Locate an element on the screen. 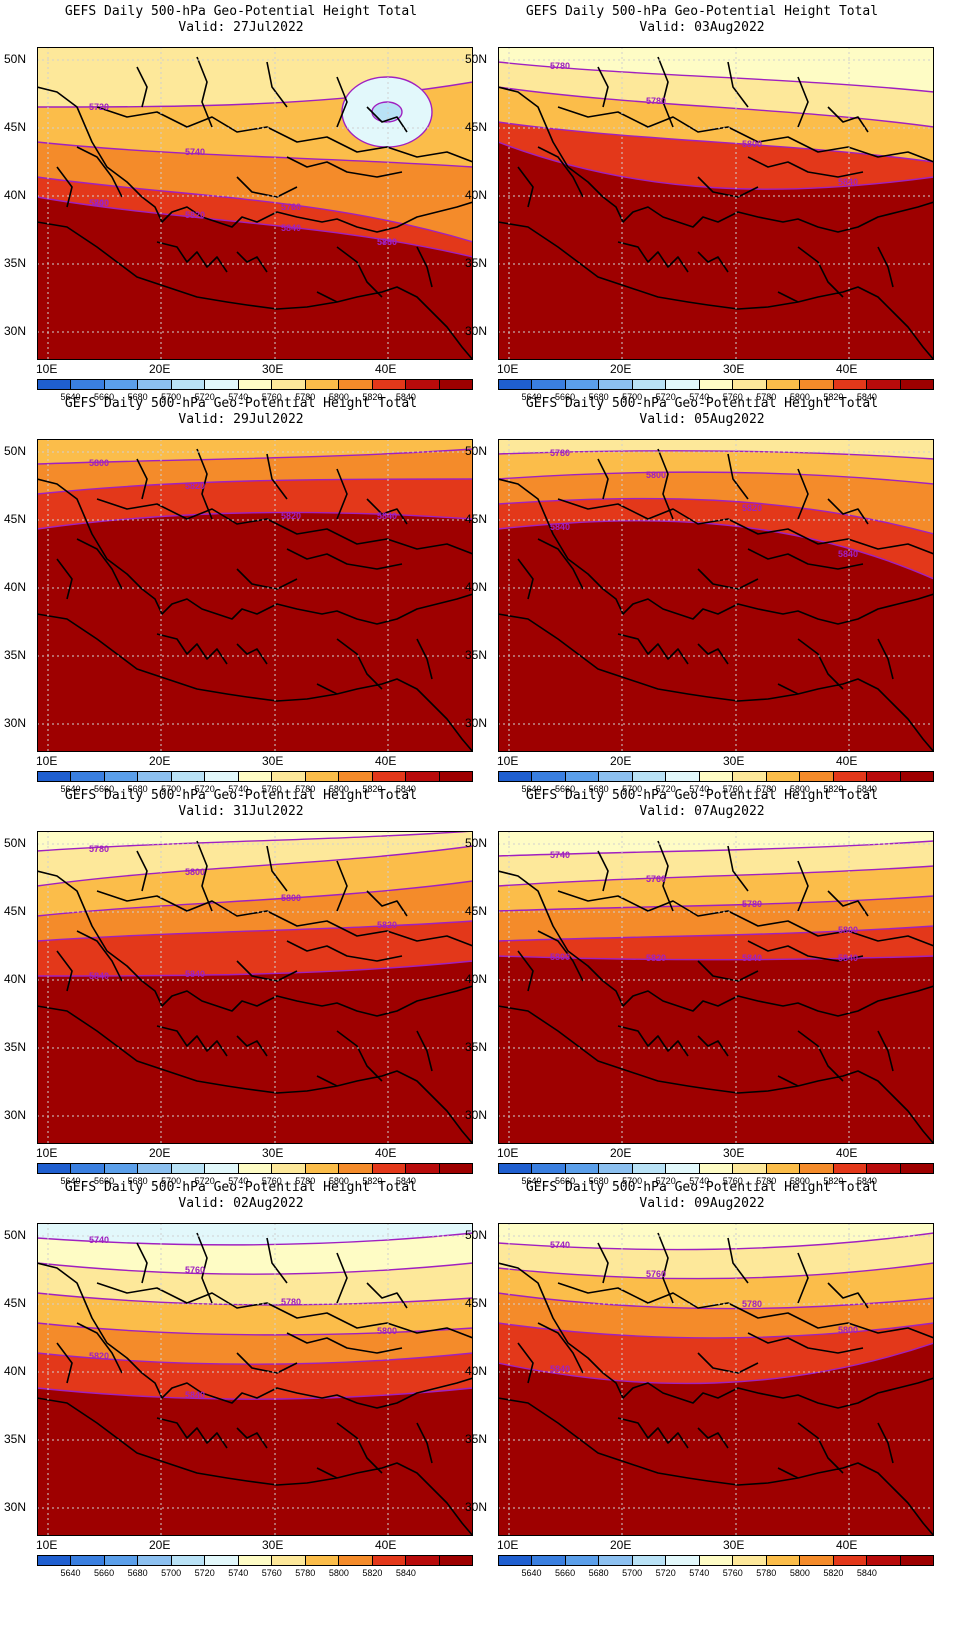 This screenshot has width=964, height=1640. colorbar-label: 5780 is located at coordinates (766, 789).